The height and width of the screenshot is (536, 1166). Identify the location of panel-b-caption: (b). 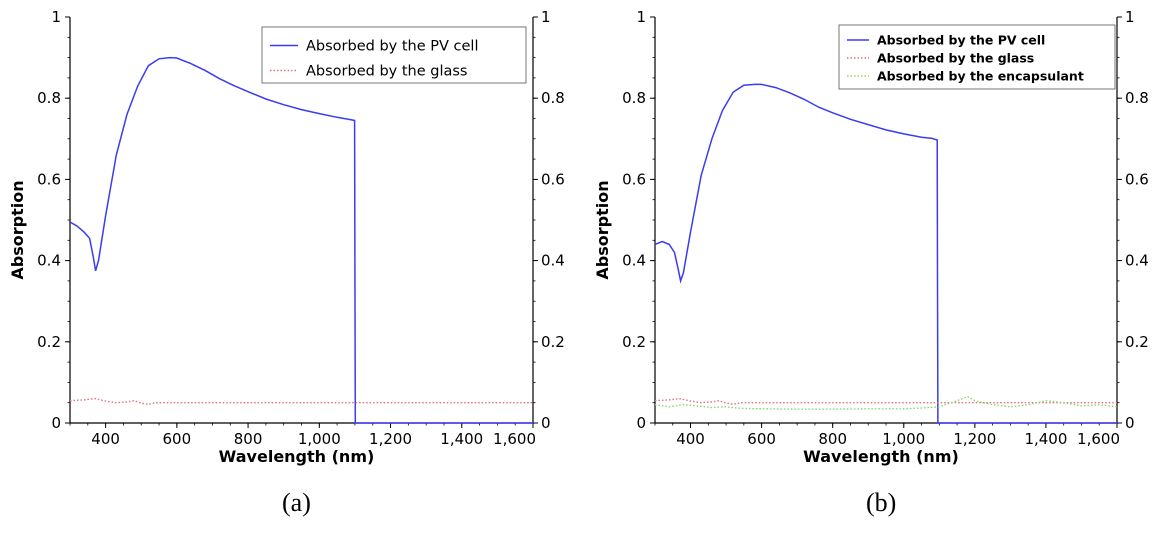
(881, 502).